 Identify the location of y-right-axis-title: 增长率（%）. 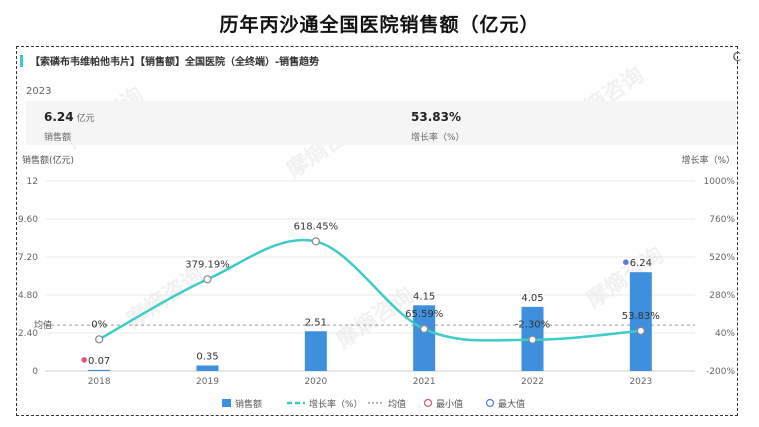
(708, 160).